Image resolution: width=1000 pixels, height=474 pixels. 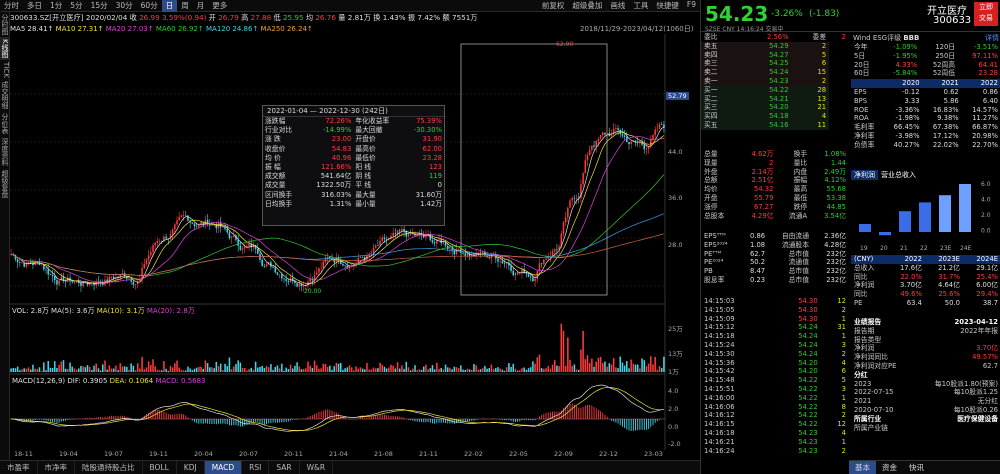 What do you see at coordinates (256, 467) in the screenshot?
I see `indicator-tab: RSI` at bounding box center [256, 467].